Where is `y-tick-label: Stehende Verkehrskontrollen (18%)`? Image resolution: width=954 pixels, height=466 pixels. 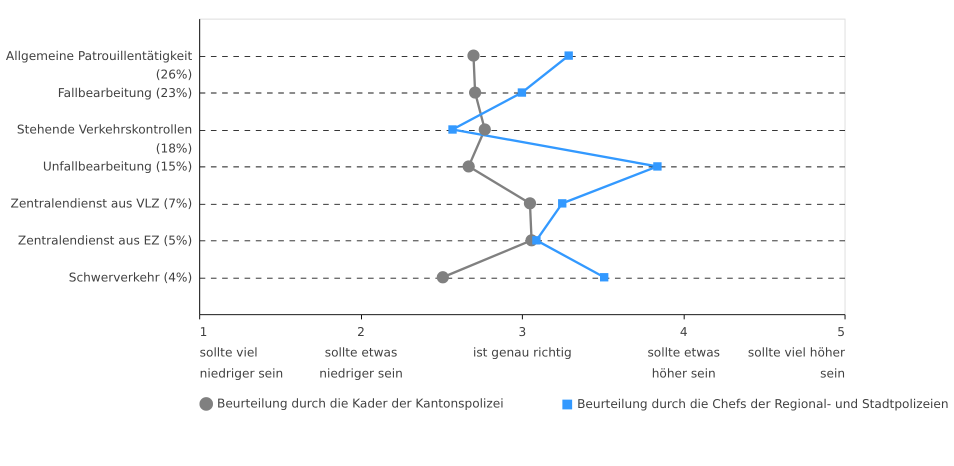 y-tick-label: Stehende Verkehrskontrollen (18%) is located at coordinates (104, 139).